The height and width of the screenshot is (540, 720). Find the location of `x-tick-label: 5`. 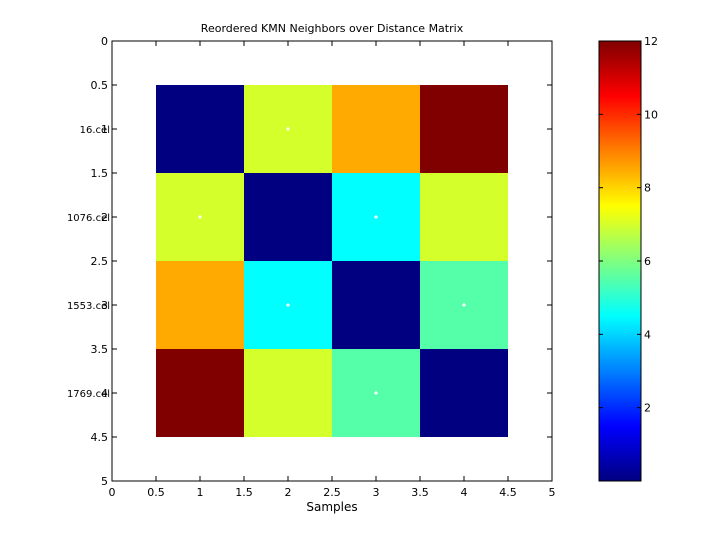

x-tick-label: 5 is located at coordinates (552, 492).